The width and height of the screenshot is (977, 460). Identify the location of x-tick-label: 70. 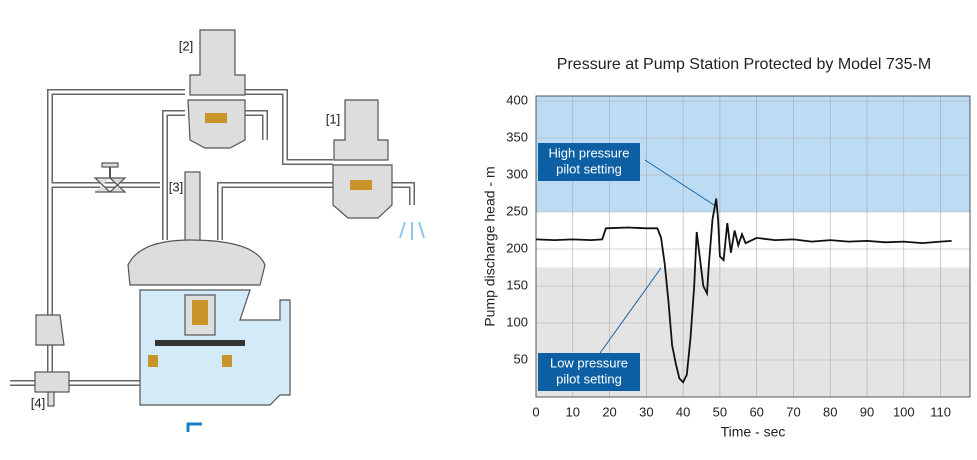
(793, 411).